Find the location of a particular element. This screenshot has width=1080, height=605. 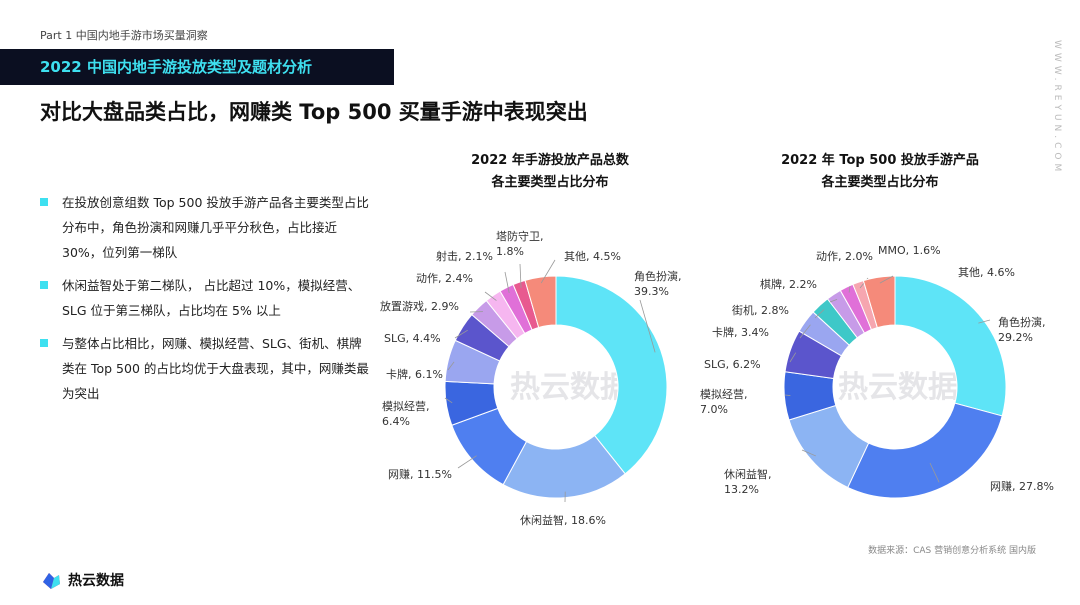

chart1-title-line1: 2022 年手游投放产品总数 is located at coordinates (550, 160).